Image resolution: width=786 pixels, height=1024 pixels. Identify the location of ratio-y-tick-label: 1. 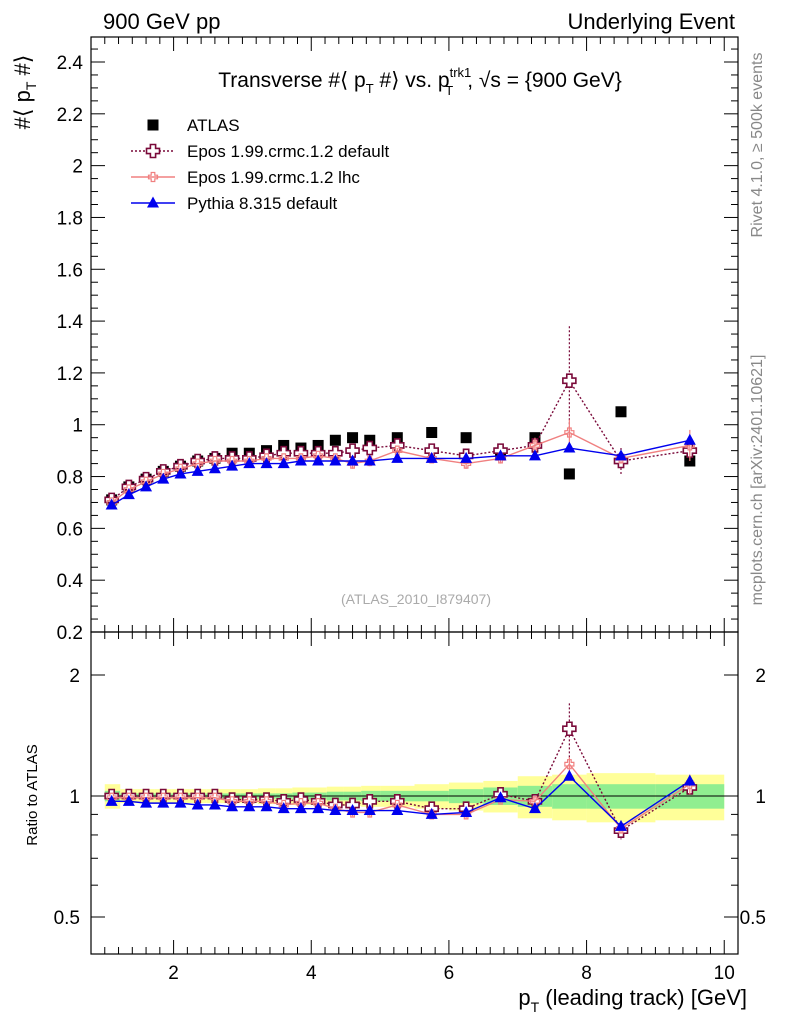
(74, 797).